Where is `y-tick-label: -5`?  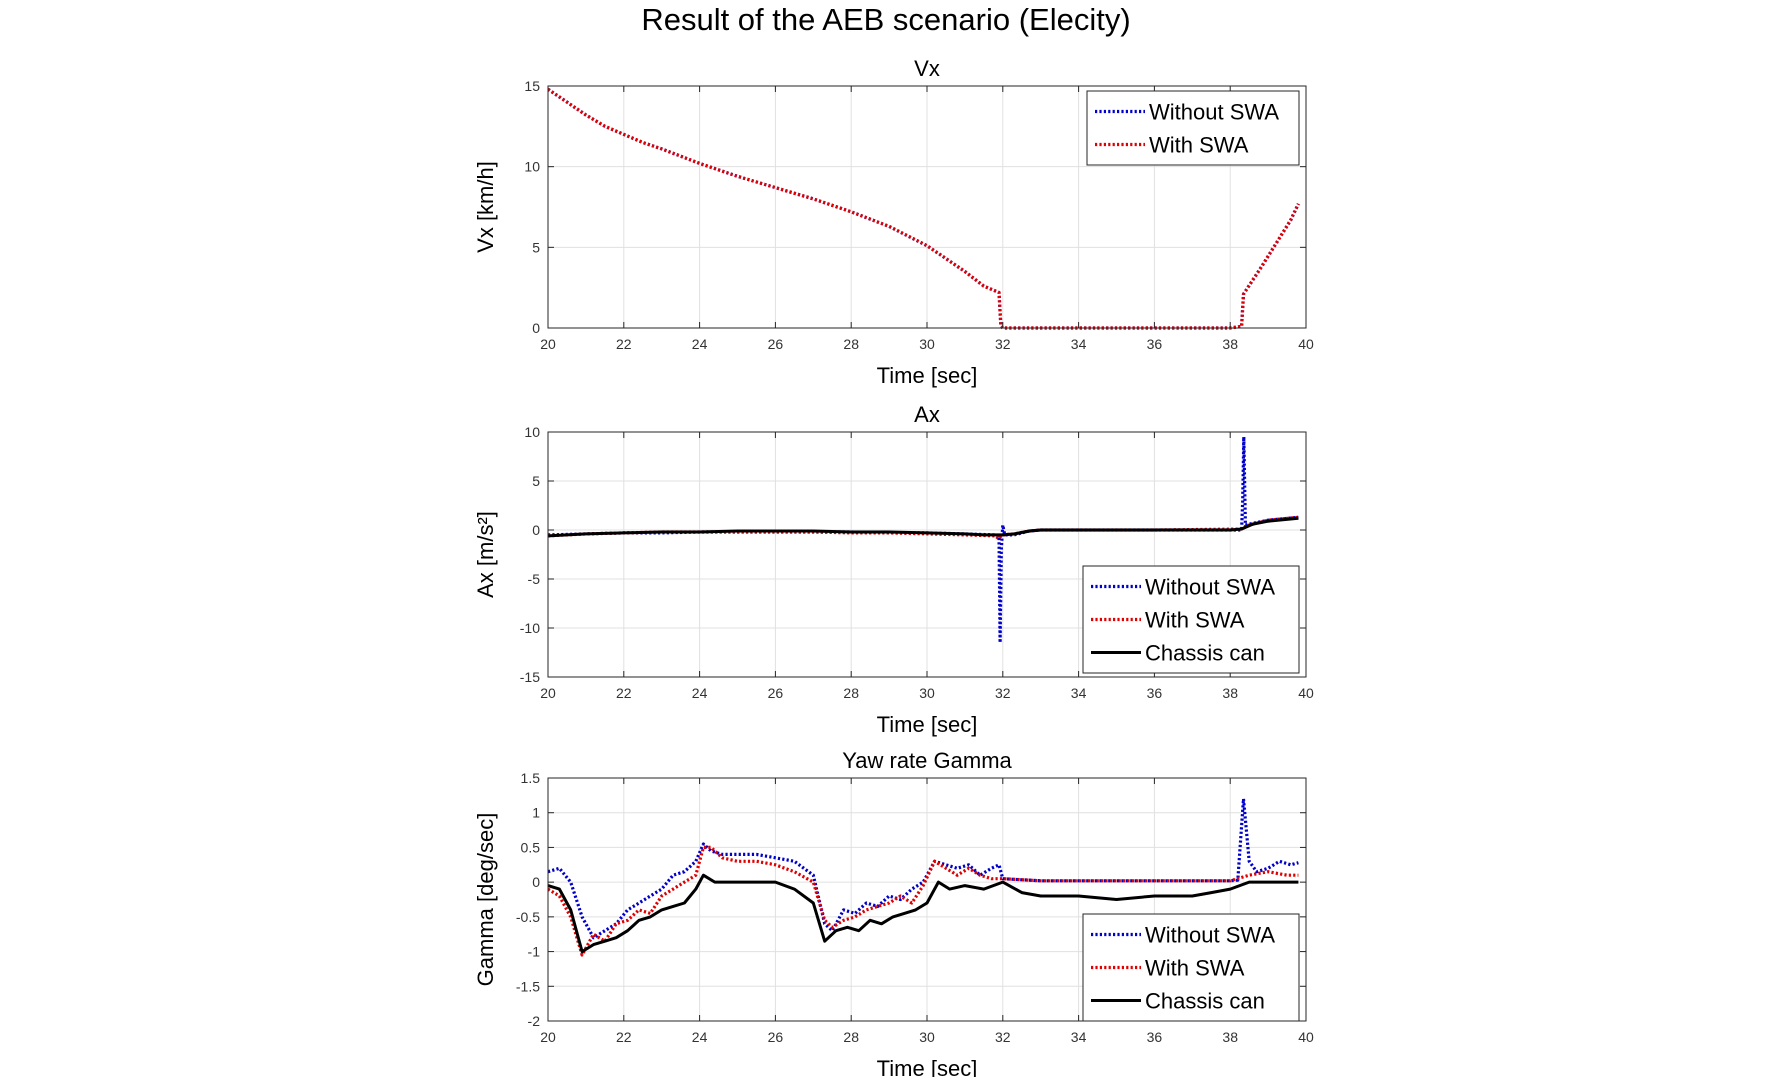
y-tick-label: -5 is located at coordinates (534, 579).